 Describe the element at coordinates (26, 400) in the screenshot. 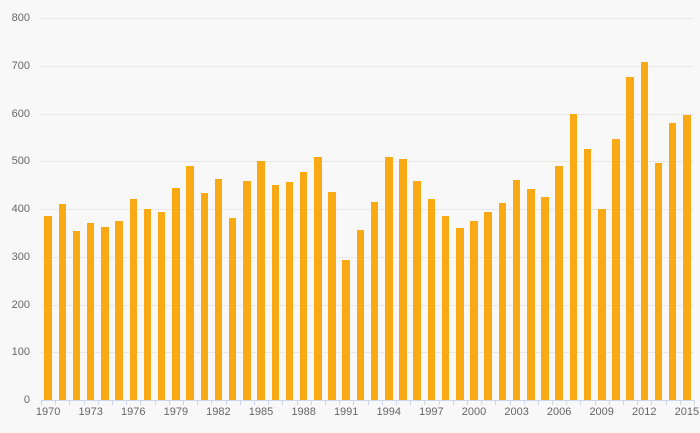

I see `y-axis-label: 0` at that location.